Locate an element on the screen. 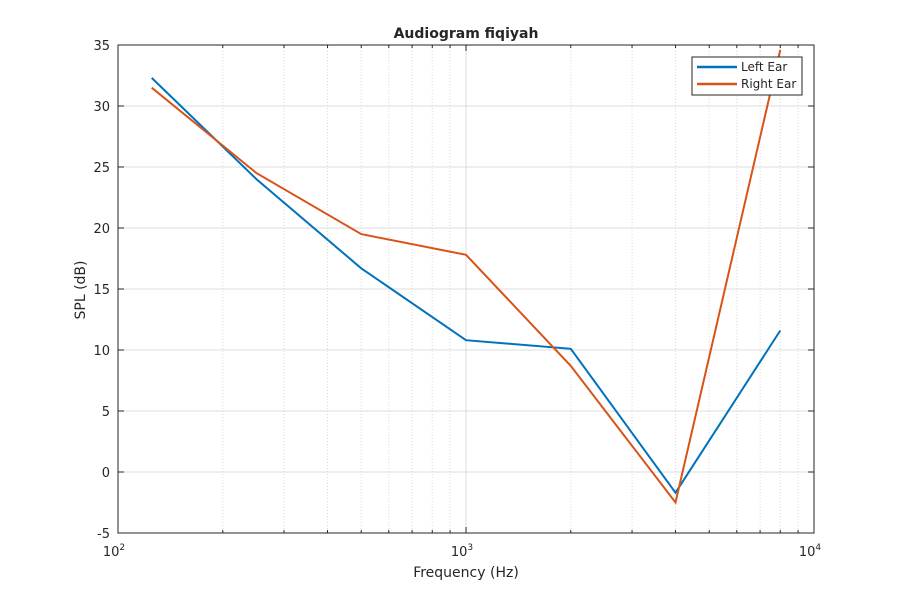 This screenshot has width=900, height=600. x-tick-labels: 10² 10³ 10⁴ is located at coordinates (462, 551).